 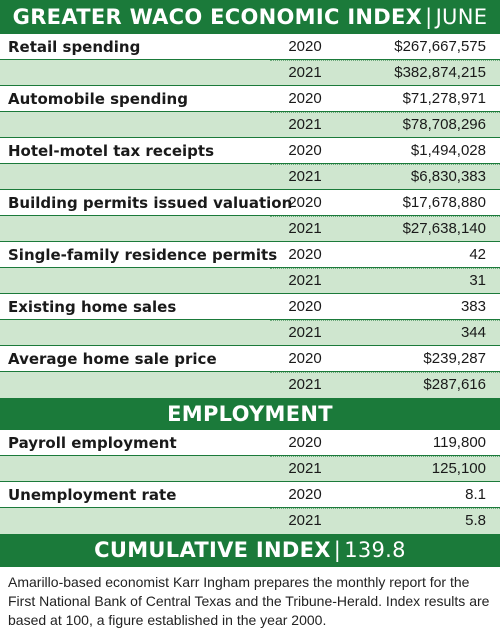 I want to click on value-cell: 119,800, so click(x=459, y=442).